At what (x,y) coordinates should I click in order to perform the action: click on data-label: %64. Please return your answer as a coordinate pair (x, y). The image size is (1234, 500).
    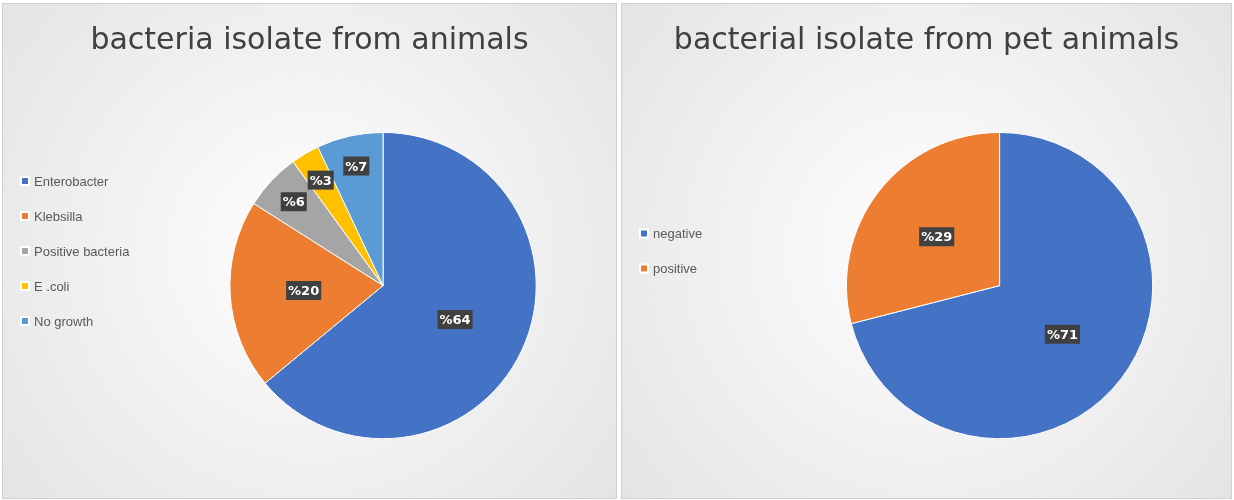
    Looking at the image, I should click on (455, 319).